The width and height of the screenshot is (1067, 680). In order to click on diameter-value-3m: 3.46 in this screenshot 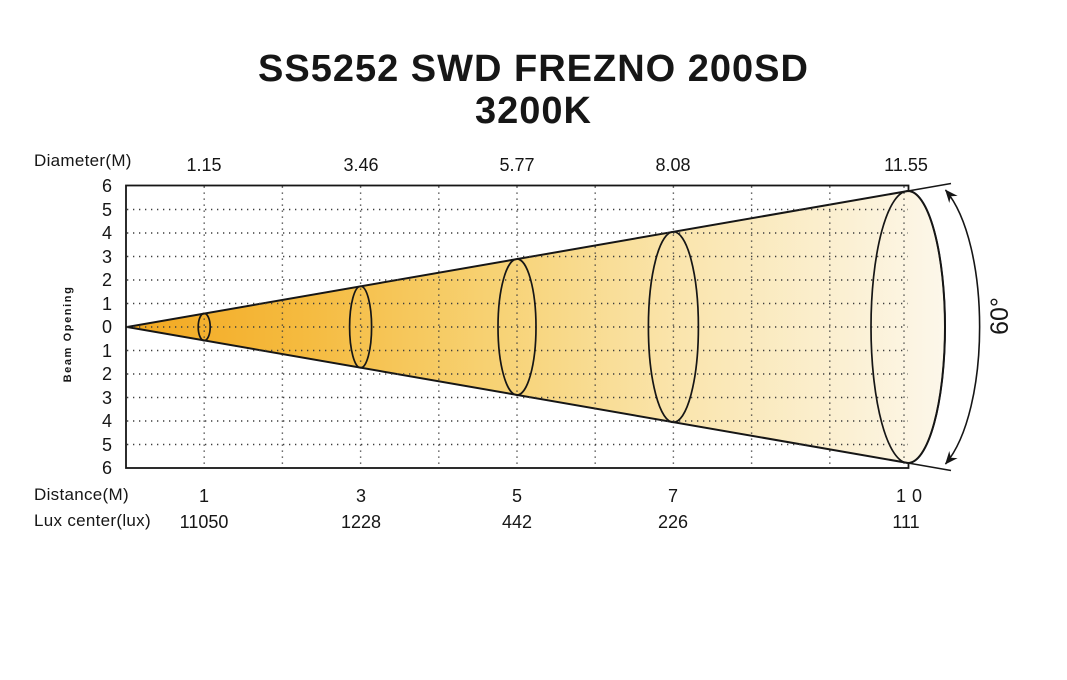, I will do `click(361, 165)`.